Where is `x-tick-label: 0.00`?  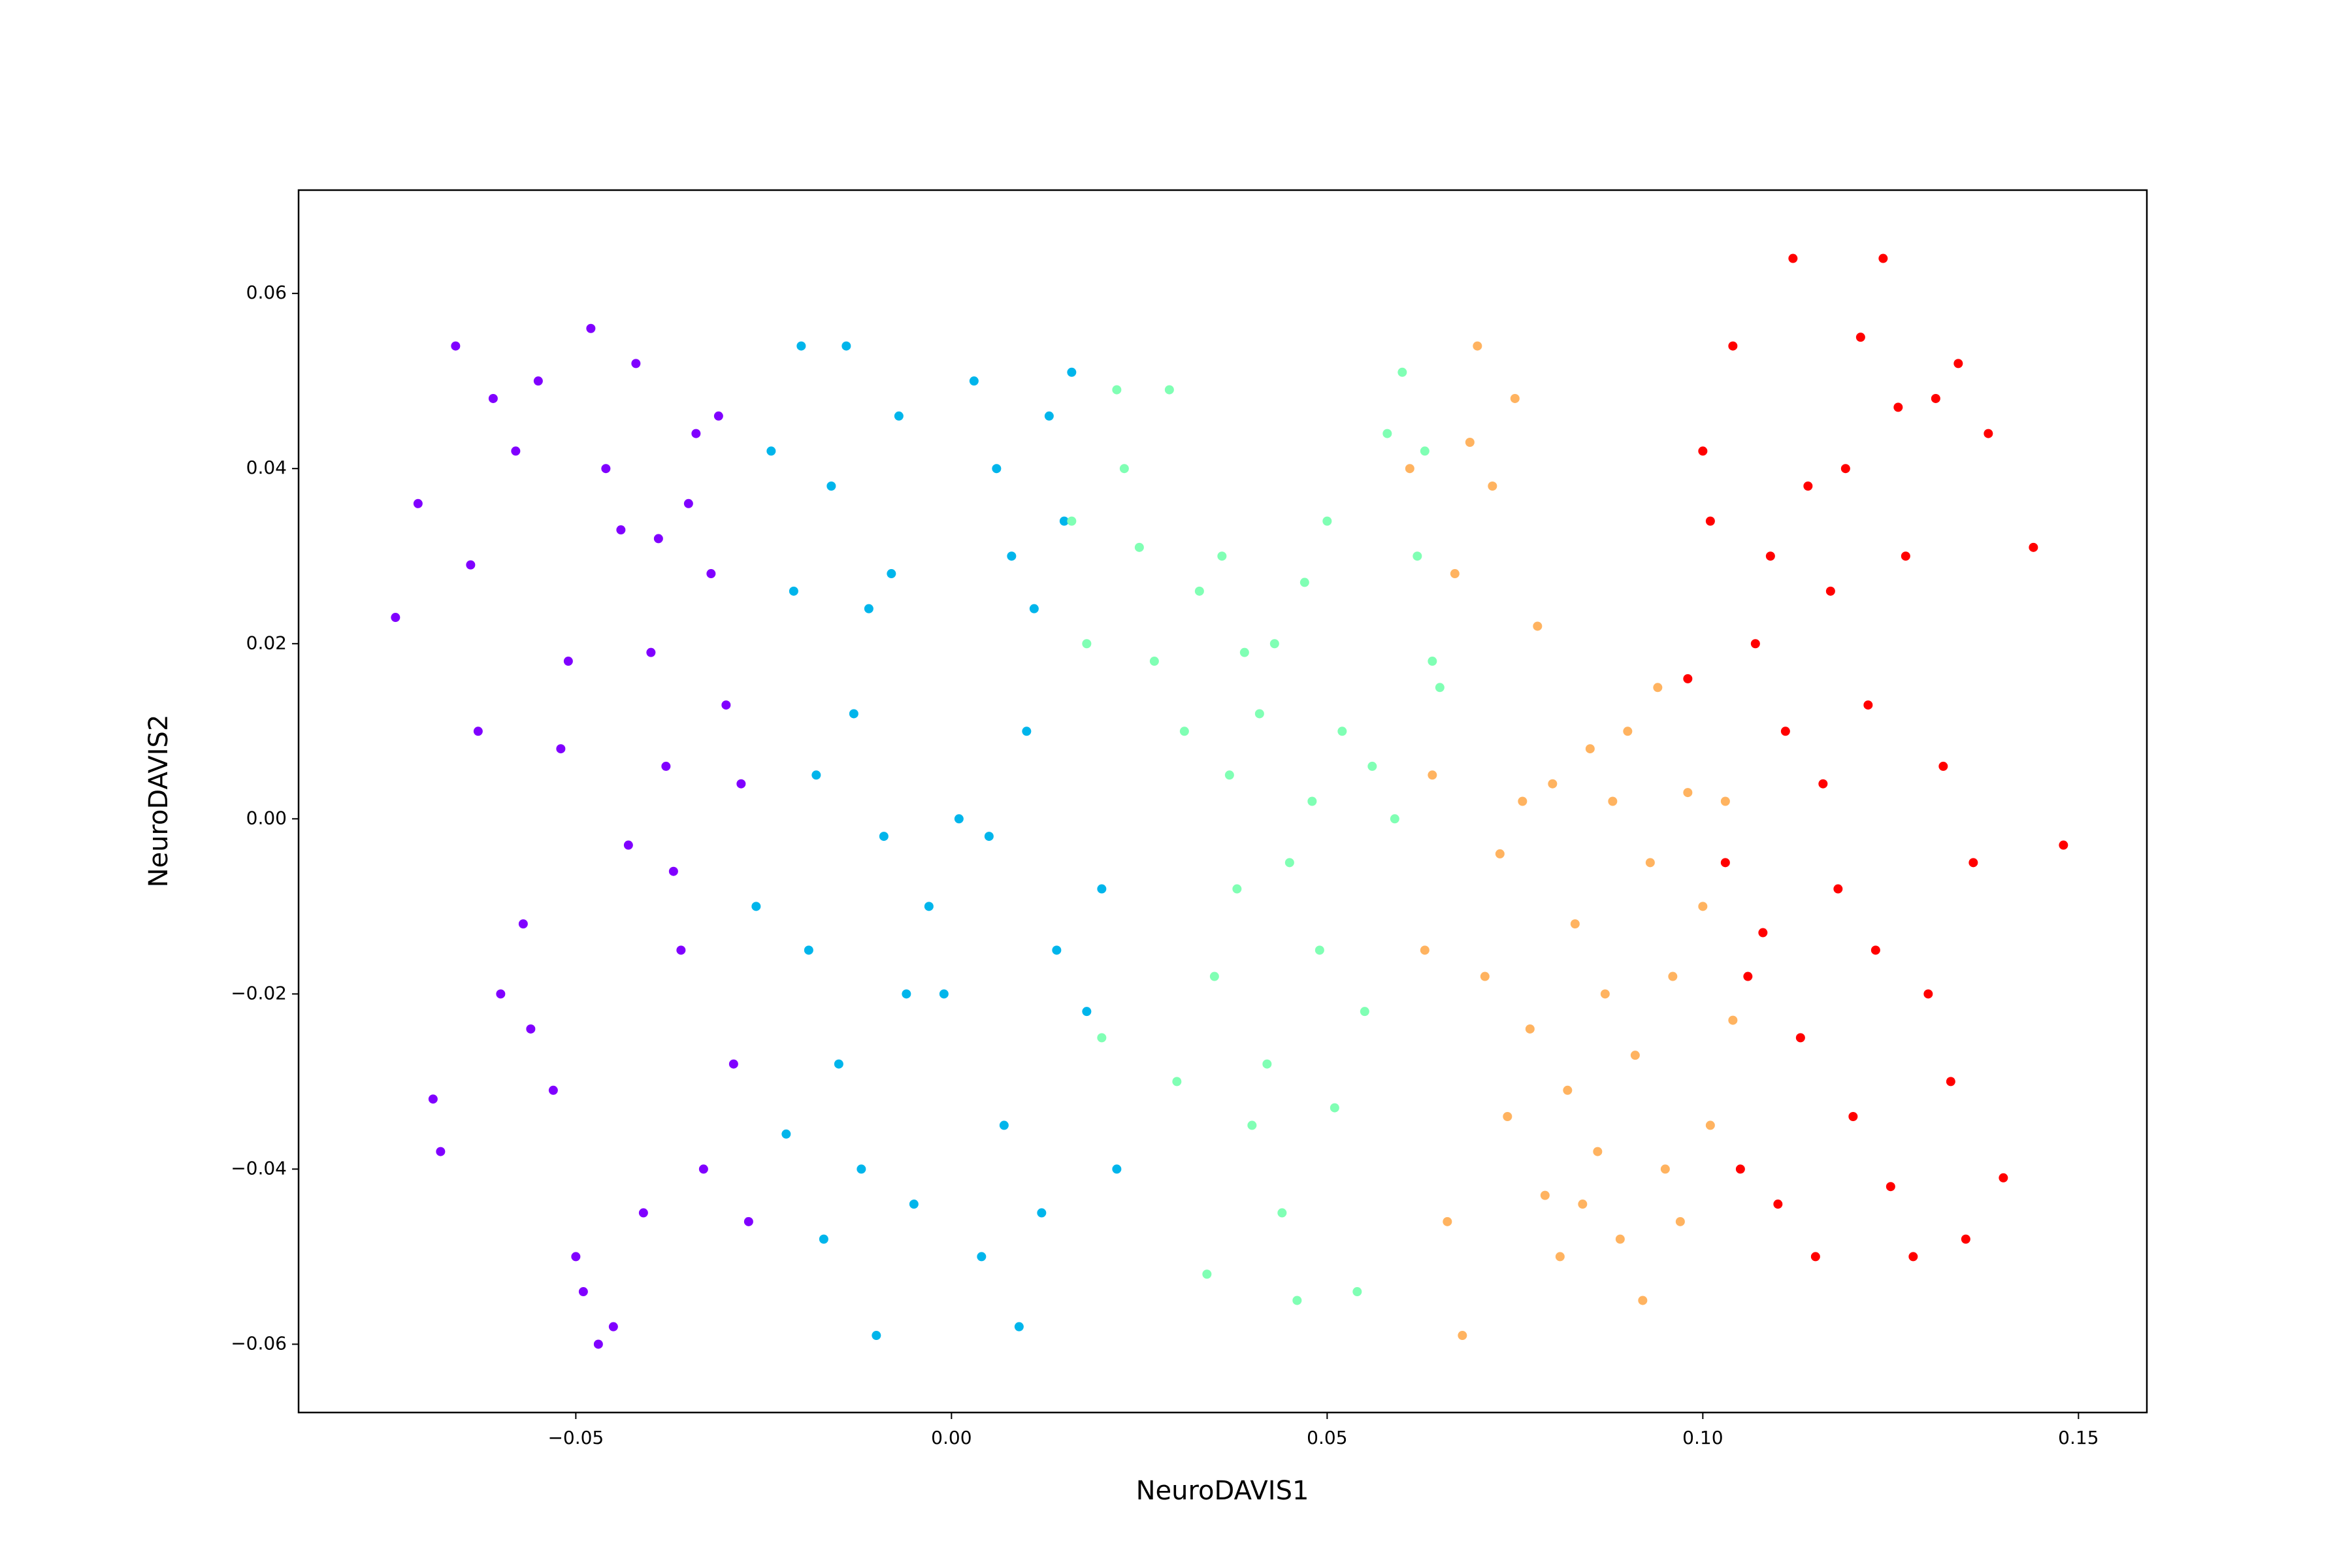
x-tick-label: 0.00 is located at coordinates (951, 1437).